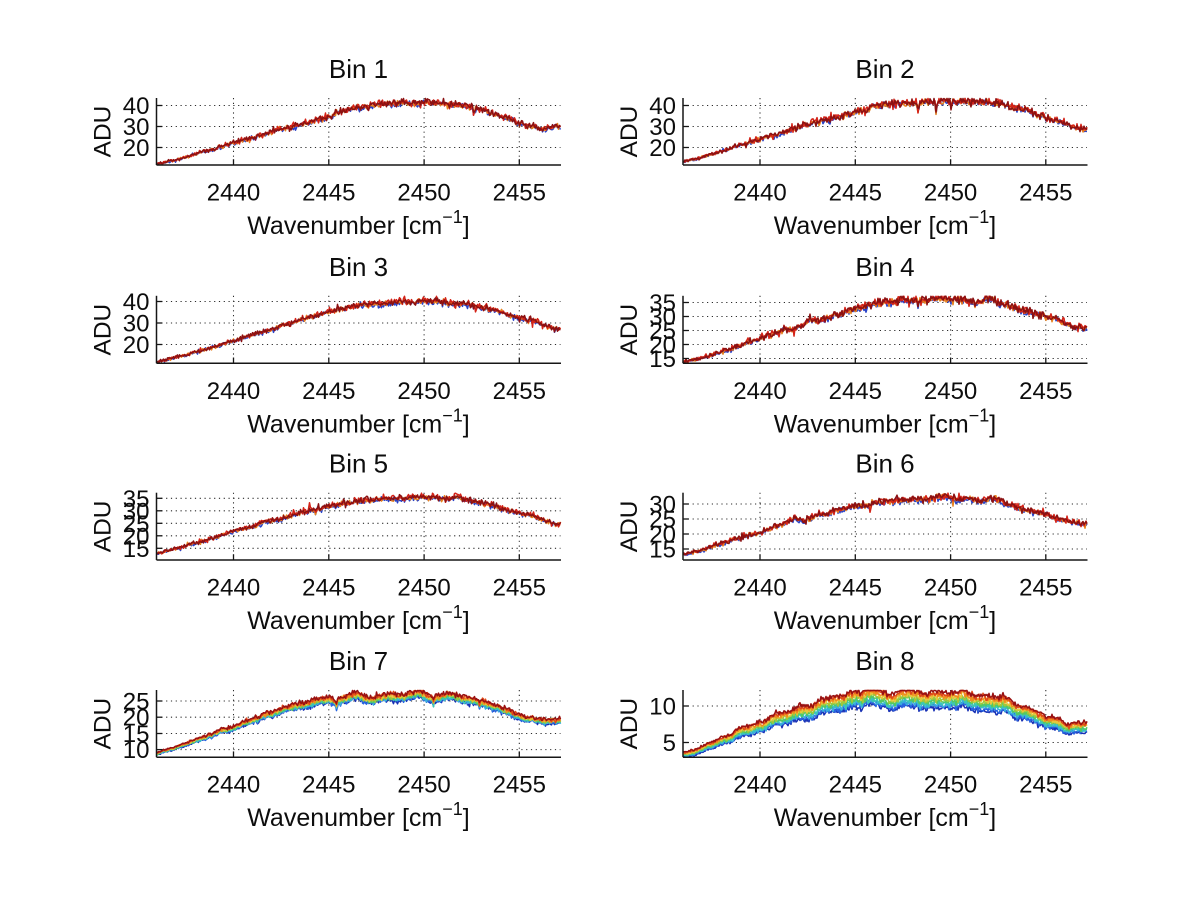 The height and width of the screenshot is (901, 1200). I want to click on svg-text: Bin 1, so click(358, 69).